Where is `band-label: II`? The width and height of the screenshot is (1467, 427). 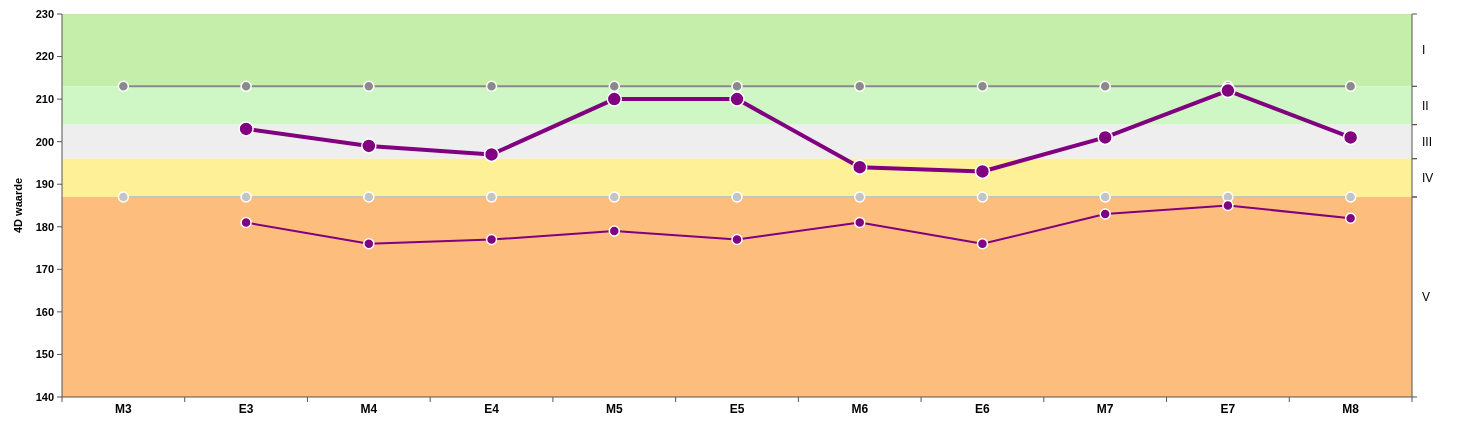 band-label: II is located at coordinates (1425, 105).